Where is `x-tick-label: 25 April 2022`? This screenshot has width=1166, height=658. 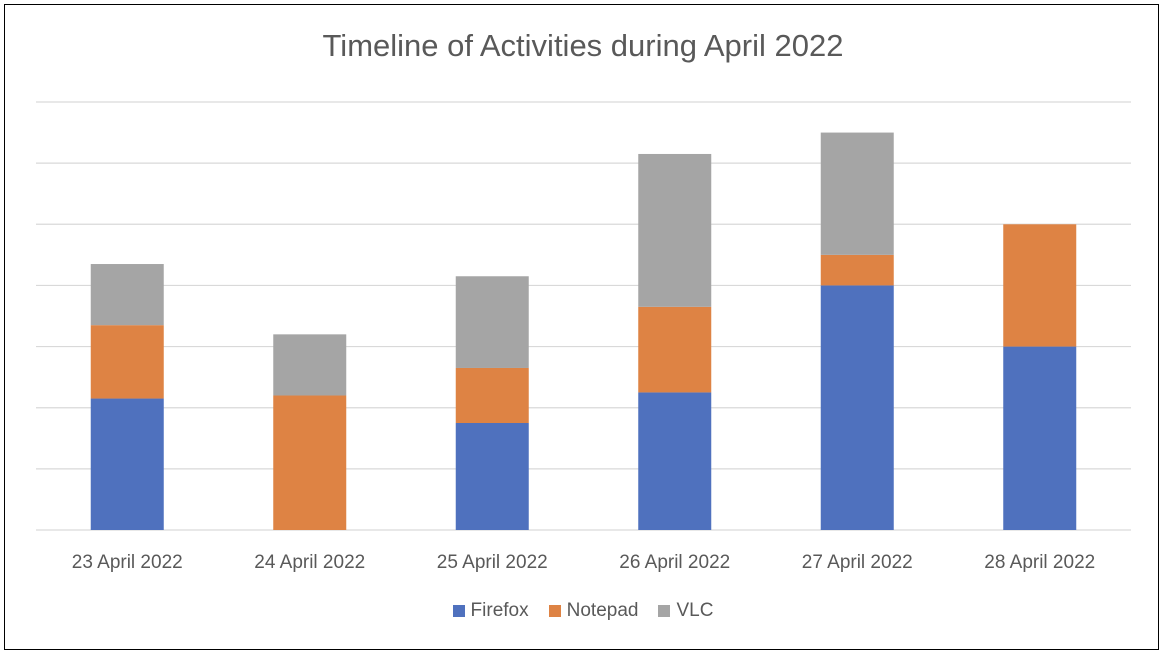 x-tick-label: 25 April 2022 is located at coordinates (492, 562).